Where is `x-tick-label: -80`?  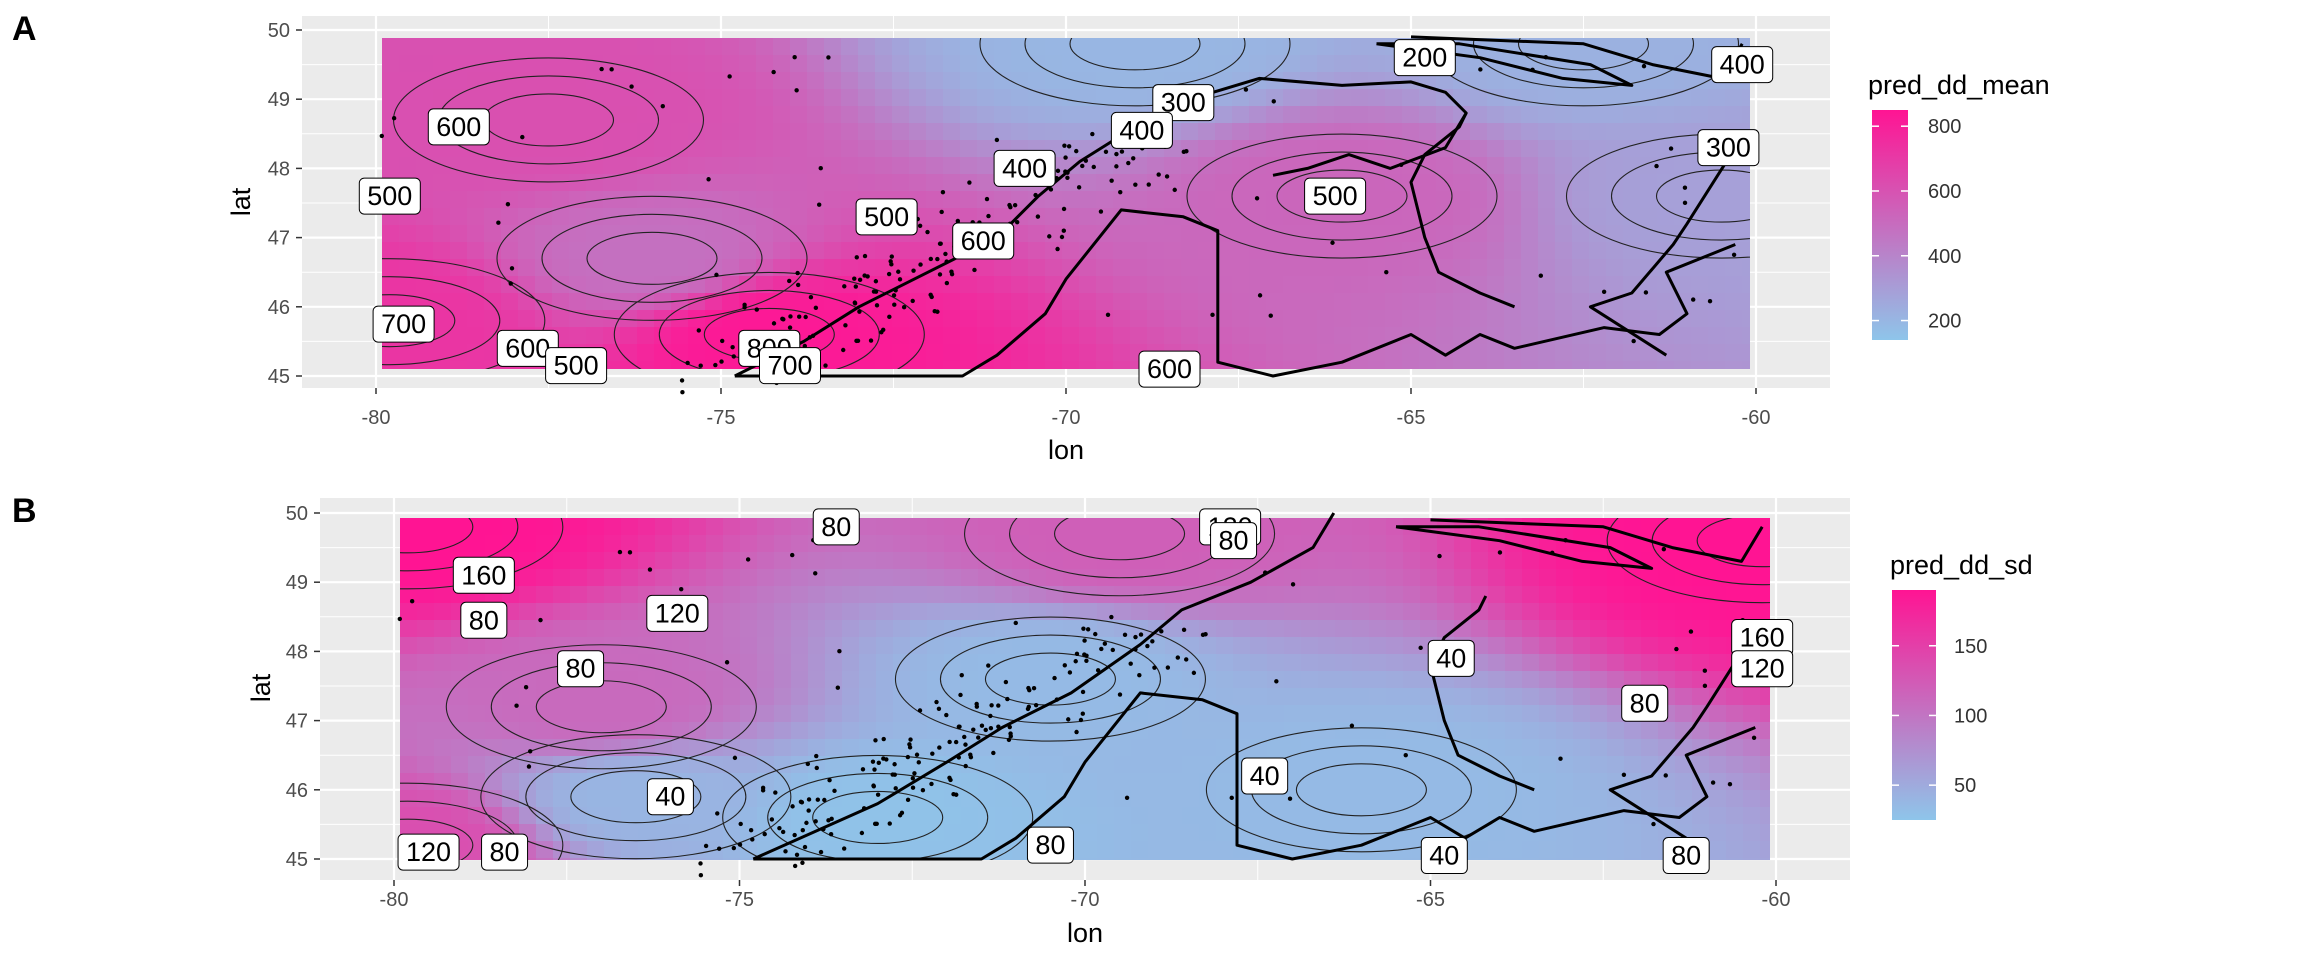 x-tick-label: -80 is located at coordinates (376, 418).